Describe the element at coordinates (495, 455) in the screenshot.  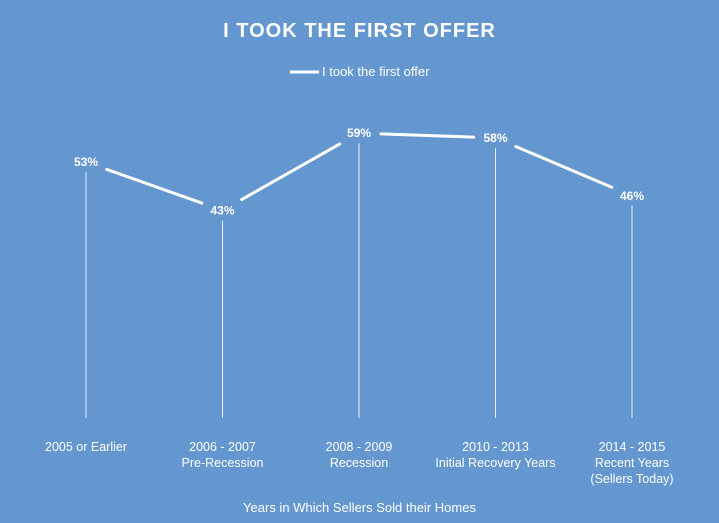
I see `x-tick-label: 2010 - 2013 Initial Recovery Years` at that location.